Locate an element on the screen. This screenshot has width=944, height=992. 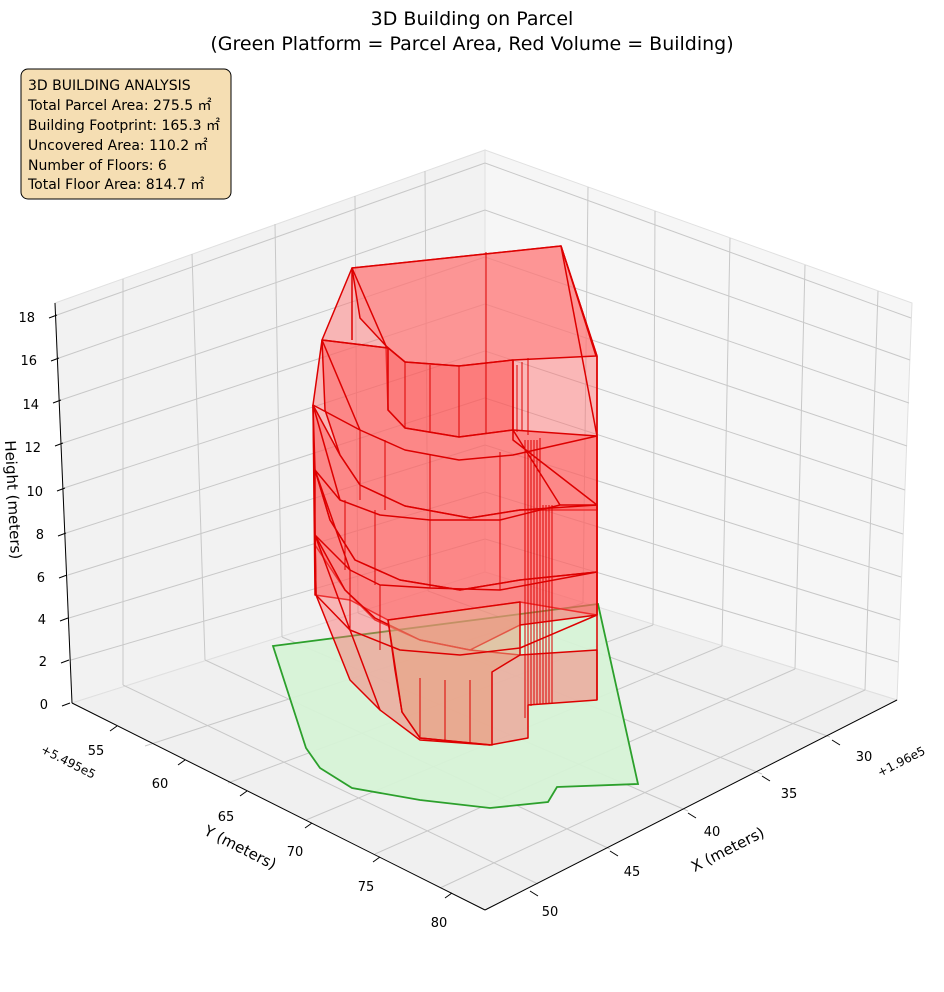
z-axis-ticks: 0 2 4 6 8 10 12 14 16 18 is located at coordinates (44, 512).